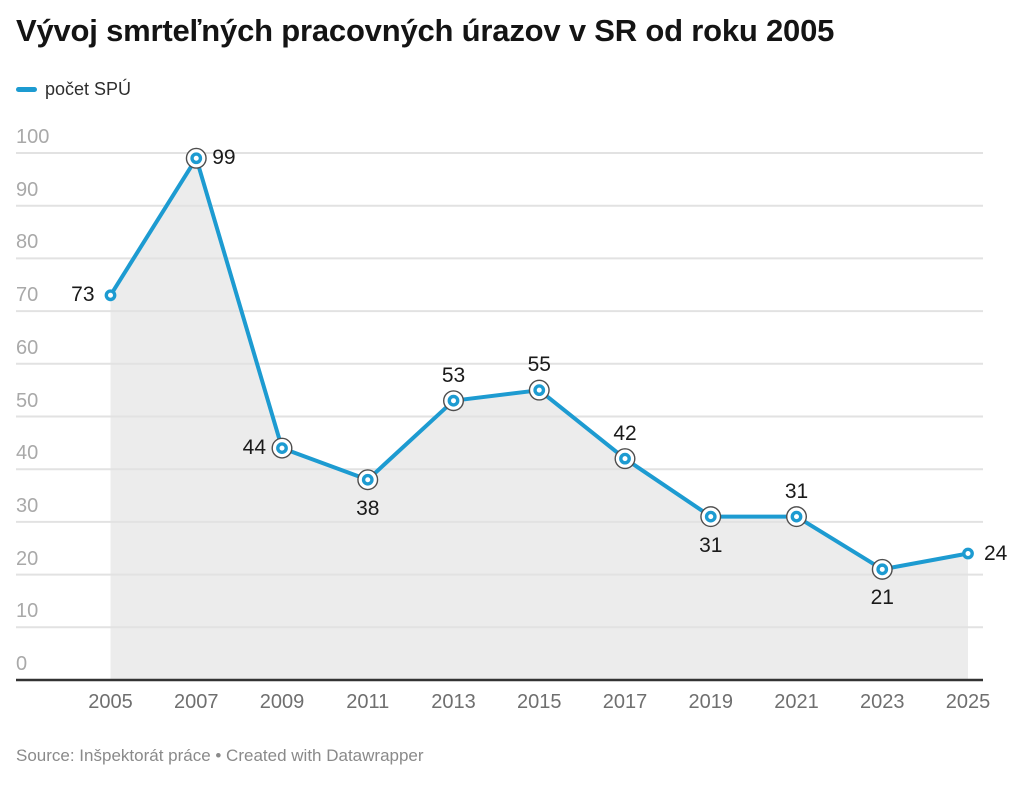 This screenshot has width=1024, height=785. I want to click on y-axis-tick-label: 0, so click(22, 664).